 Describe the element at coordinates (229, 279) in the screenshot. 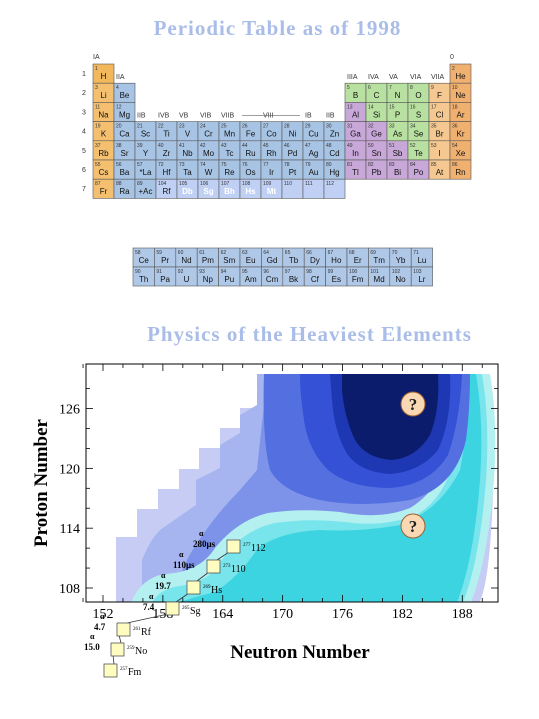

I see `element-symbol: Pu` at that location.